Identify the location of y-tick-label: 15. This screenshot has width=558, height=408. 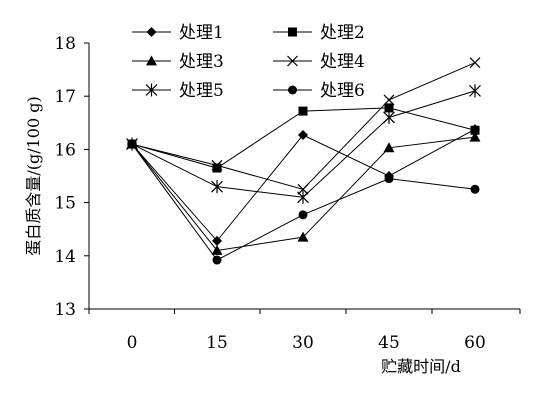
(65, 204).